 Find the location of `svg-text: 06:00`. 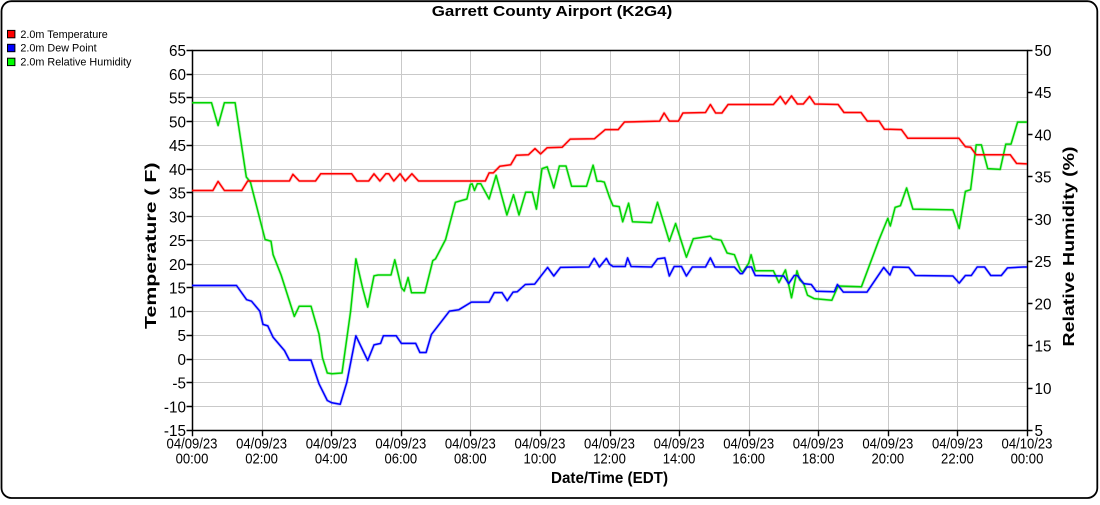

svg-text: 06:00 is located at coordinates (400, 458).